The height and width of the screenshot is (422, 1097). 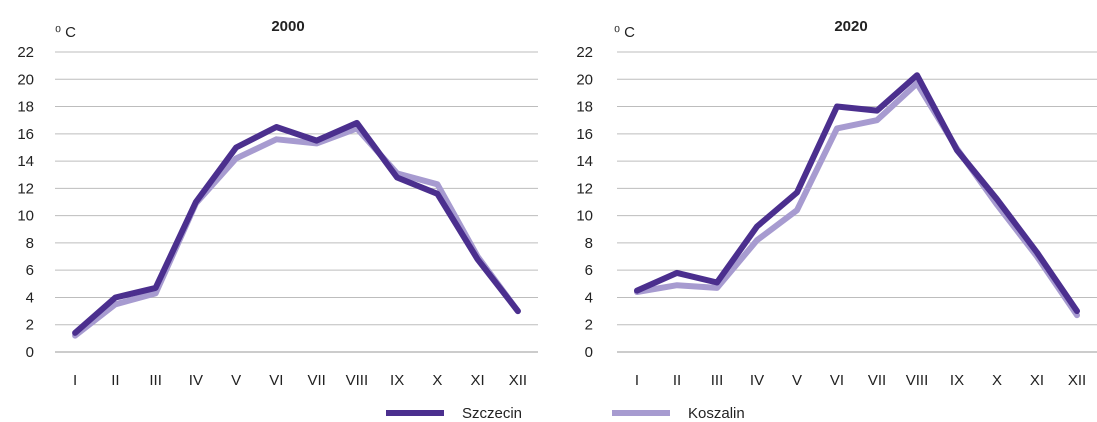 I want to click on unit-label-2020: ⁰ C, so click(x=624, y=32).